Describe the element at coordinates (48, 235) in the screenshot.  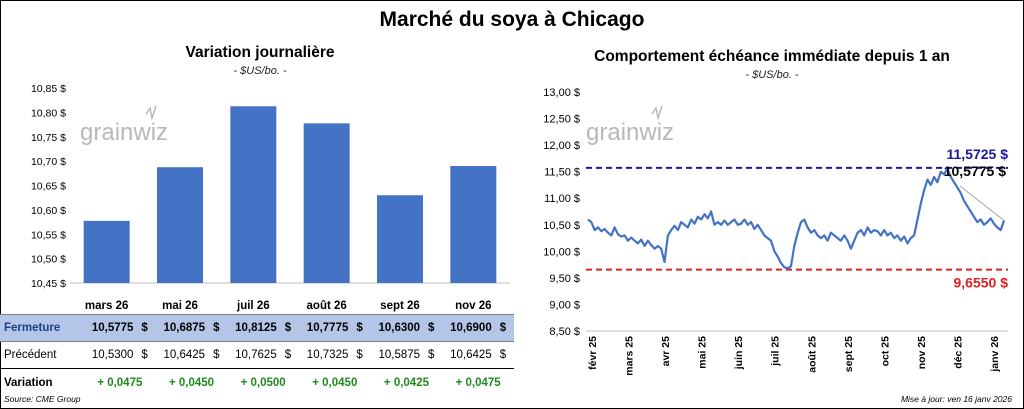
I see `y-tick-label: 10,55 $` at that location.